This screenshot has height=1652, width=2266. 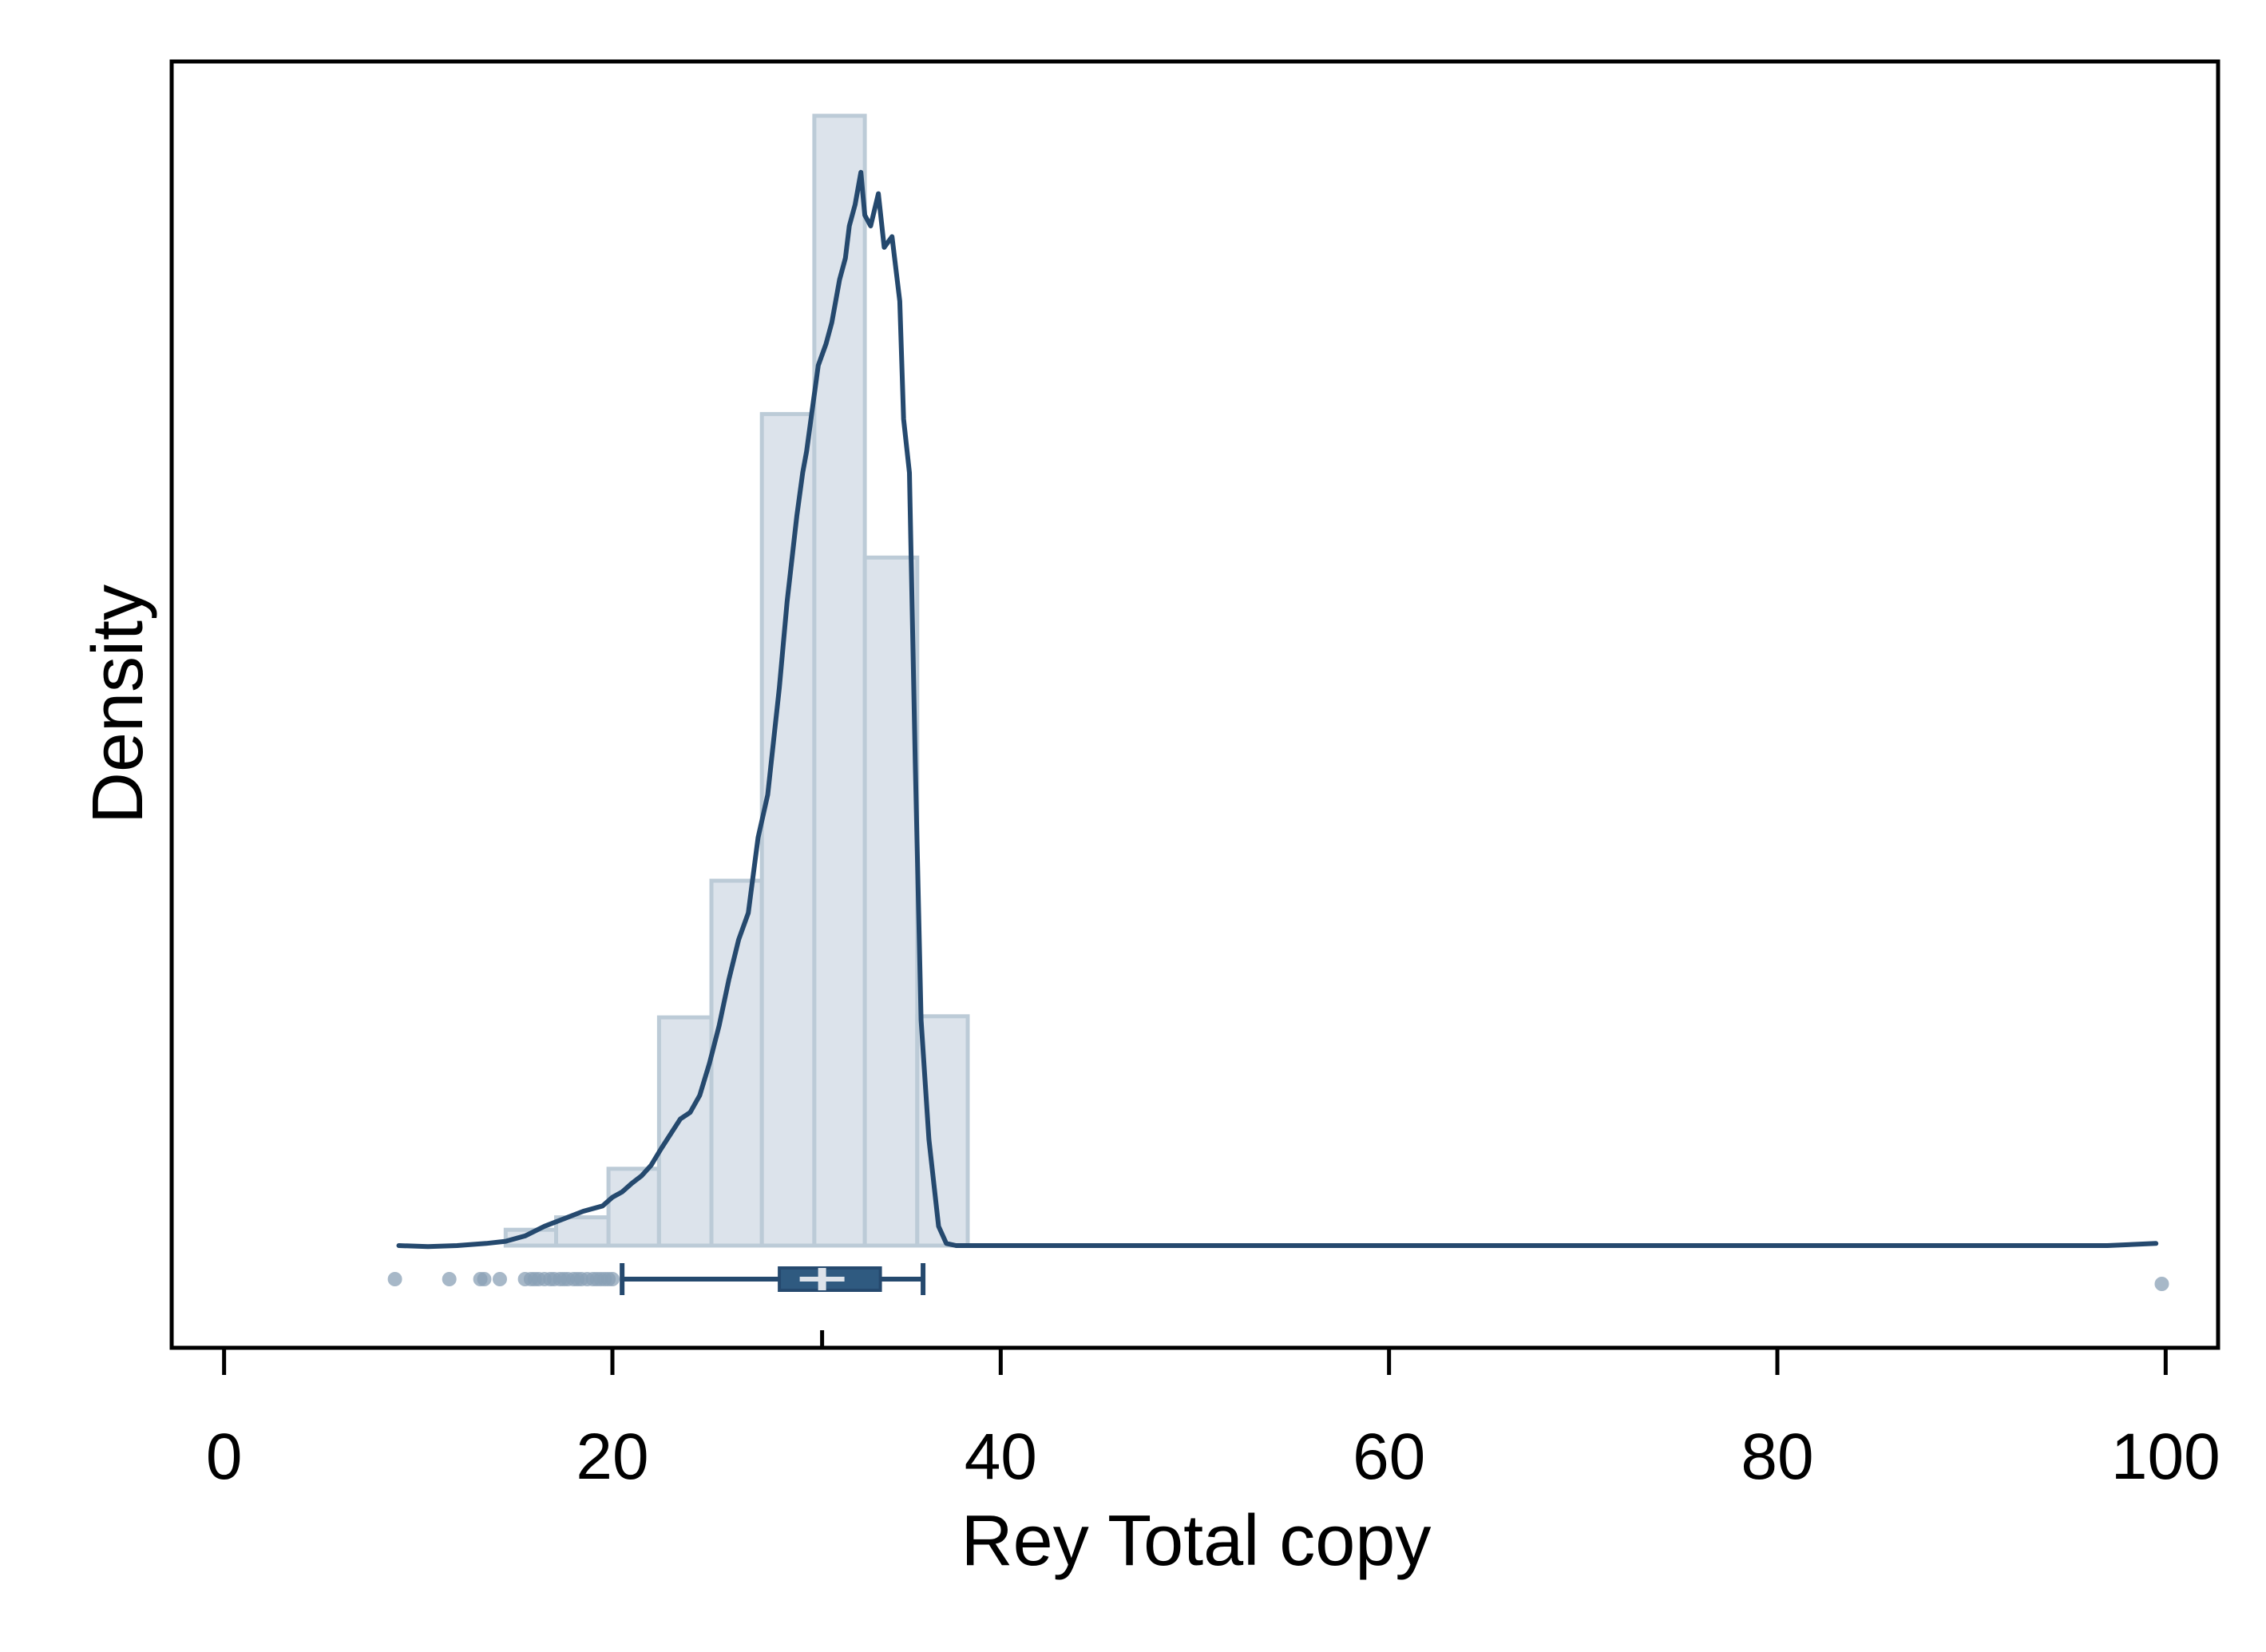 I want to click on y-axis-title: Density, so click(x=118, y=704).